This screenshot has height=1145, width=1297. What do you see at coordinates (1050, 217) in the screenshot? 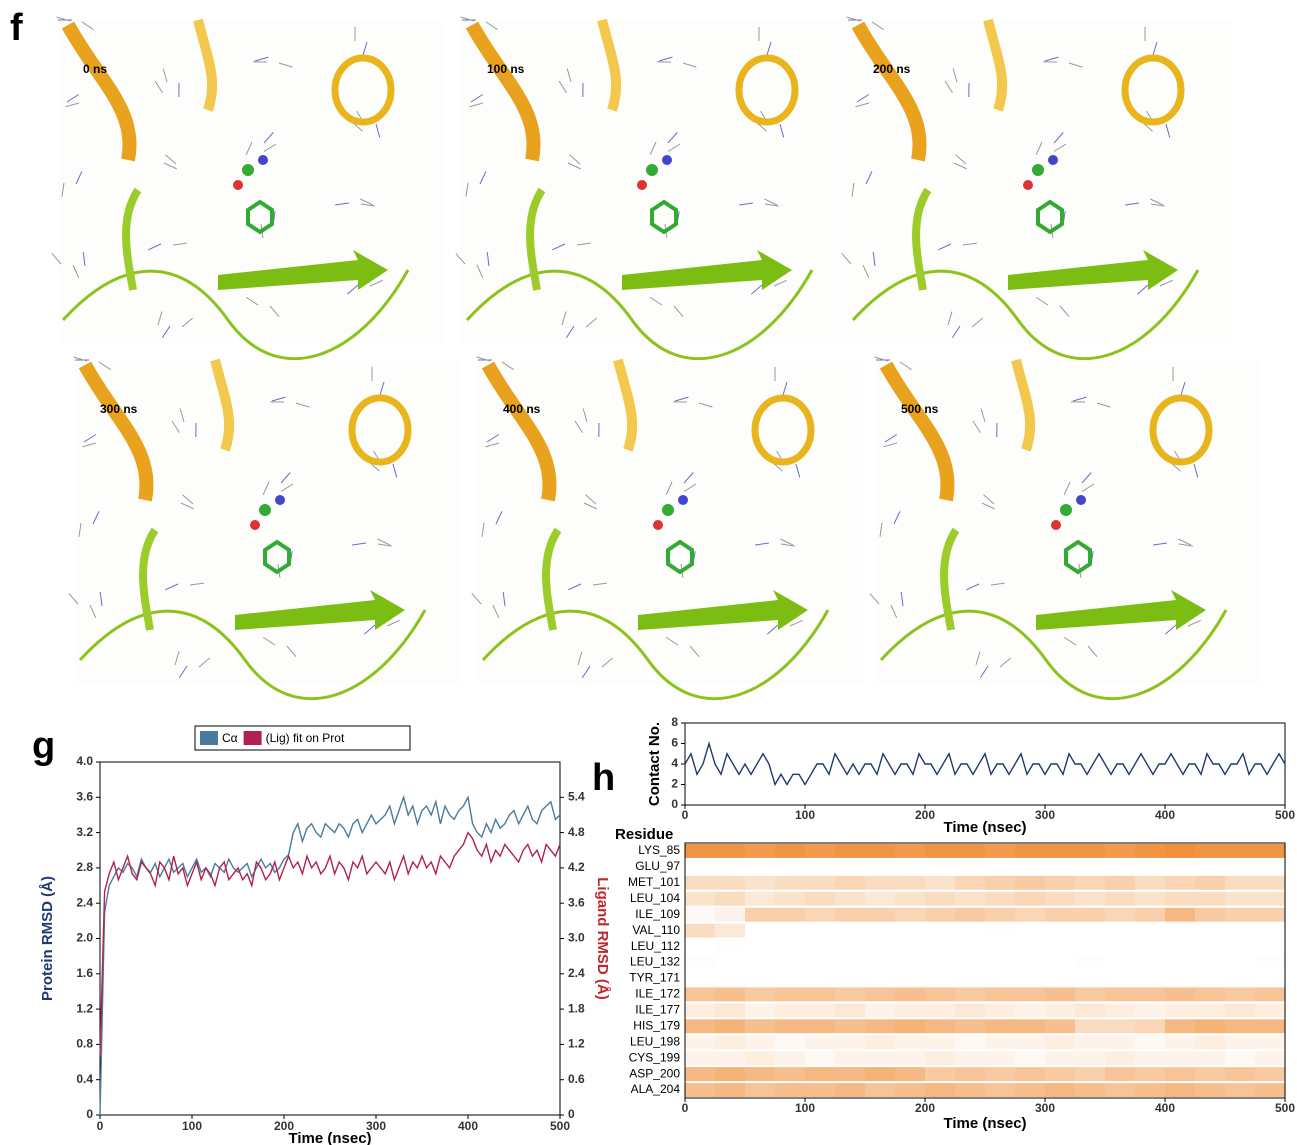
I see `ligand-ring` at bounding box center [1050, 217].